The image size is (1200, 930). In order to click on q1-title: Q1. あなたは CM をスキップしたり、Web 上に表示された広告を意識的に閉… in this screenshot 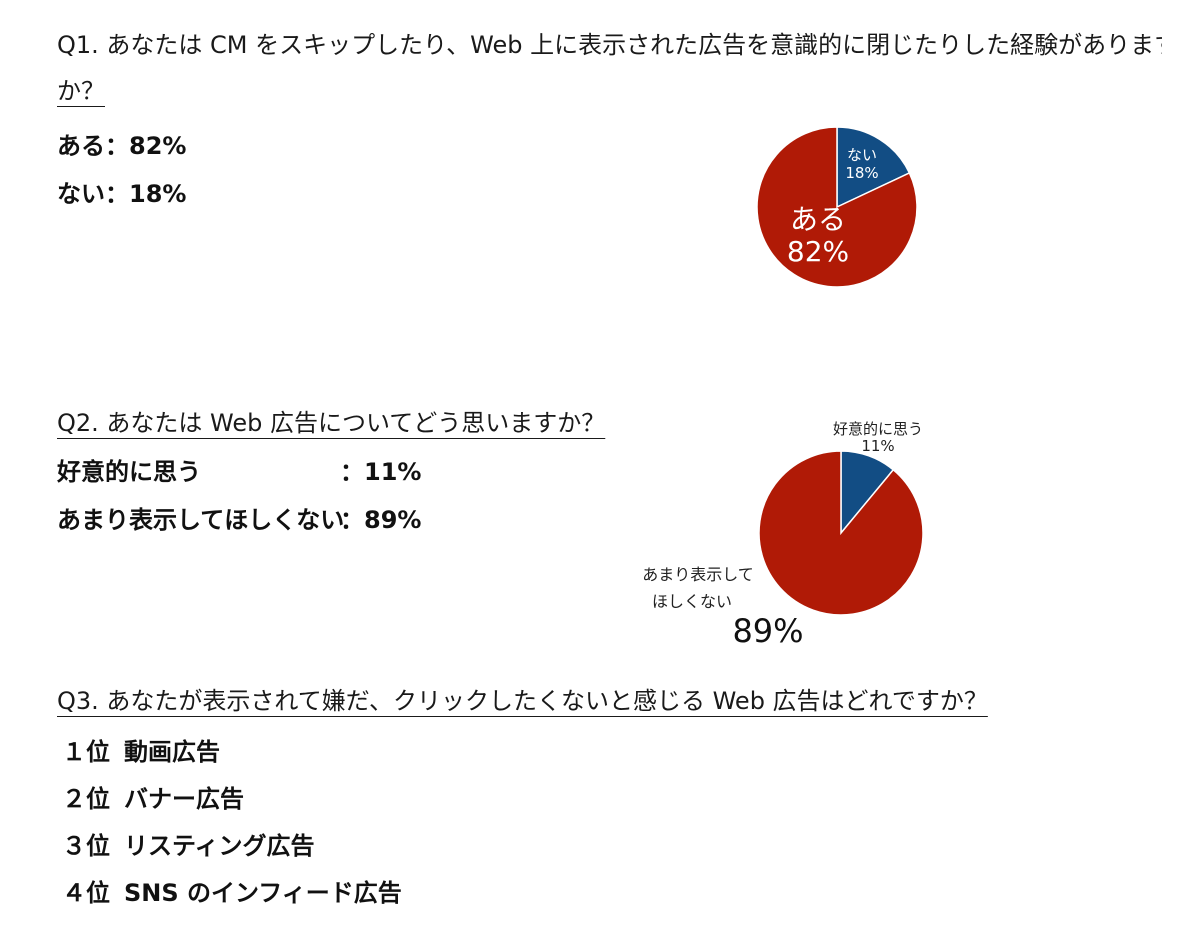, I will do `click(609, 45)`.